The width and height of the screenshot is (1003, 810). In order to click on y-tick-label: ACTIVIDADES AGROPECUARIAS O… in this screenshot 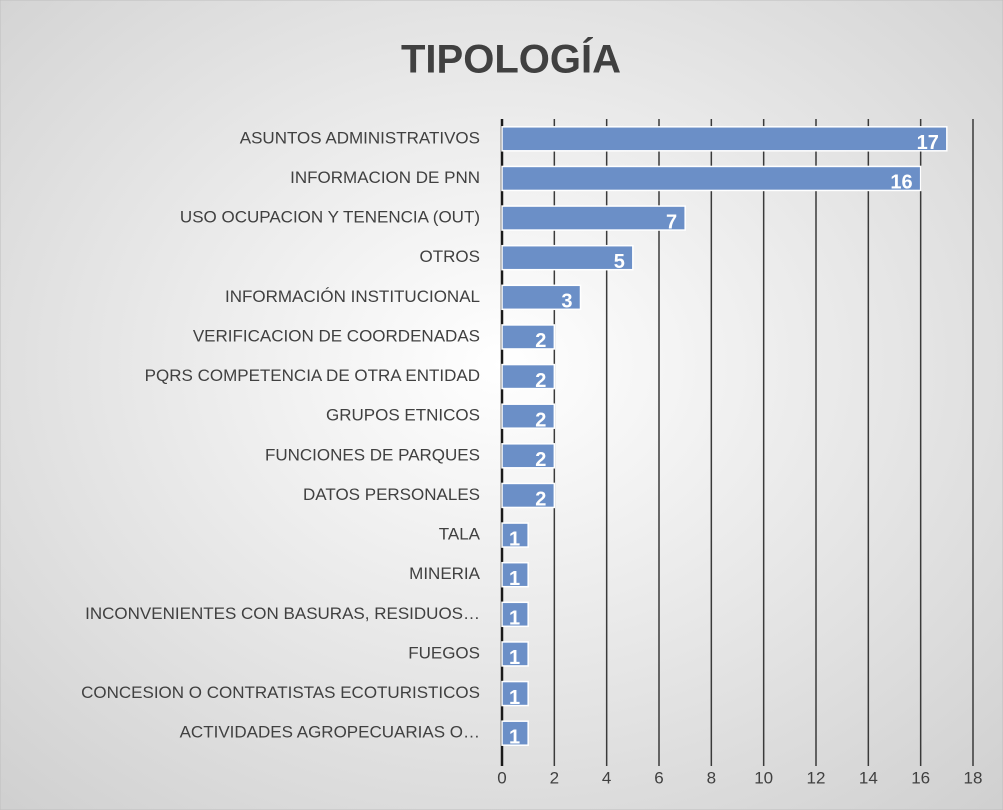, I will do `click(330, 732)`.